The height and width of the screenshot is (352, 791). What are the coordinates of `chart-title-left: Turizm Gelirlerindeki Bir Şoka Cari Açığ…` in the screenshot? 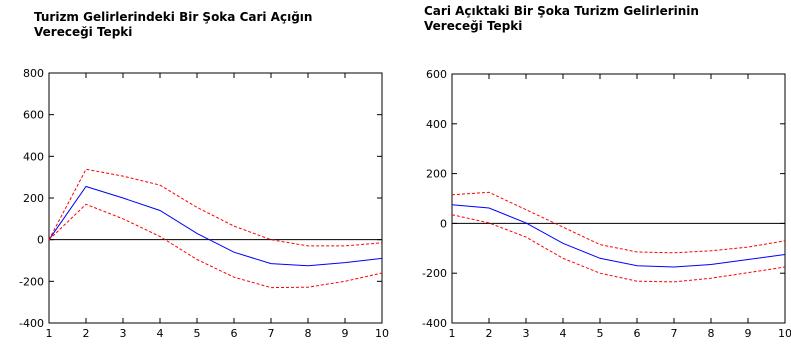 It's located at (173, 24).